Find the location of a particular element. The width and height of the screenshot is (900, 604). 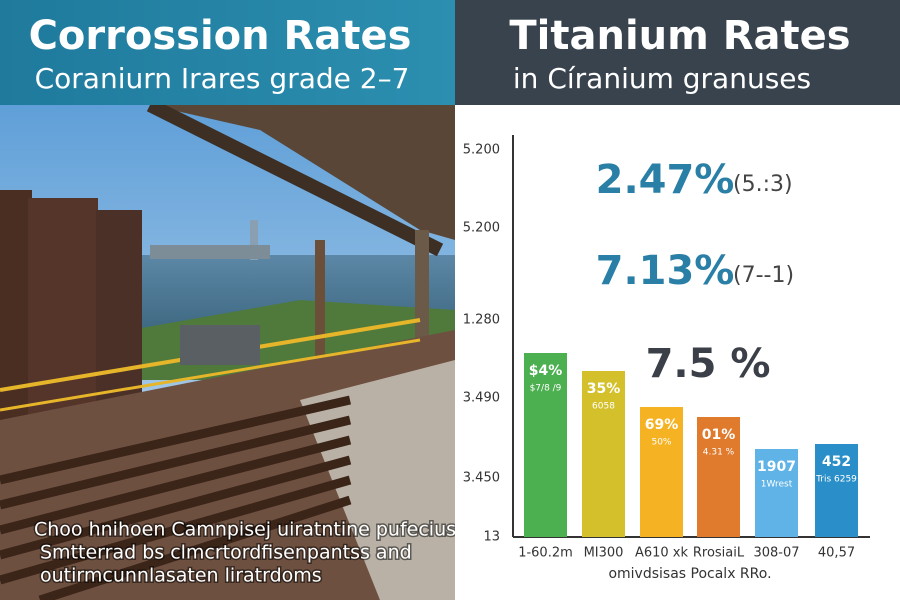

annotation: 7.13% is located at coordinates (665, 271).